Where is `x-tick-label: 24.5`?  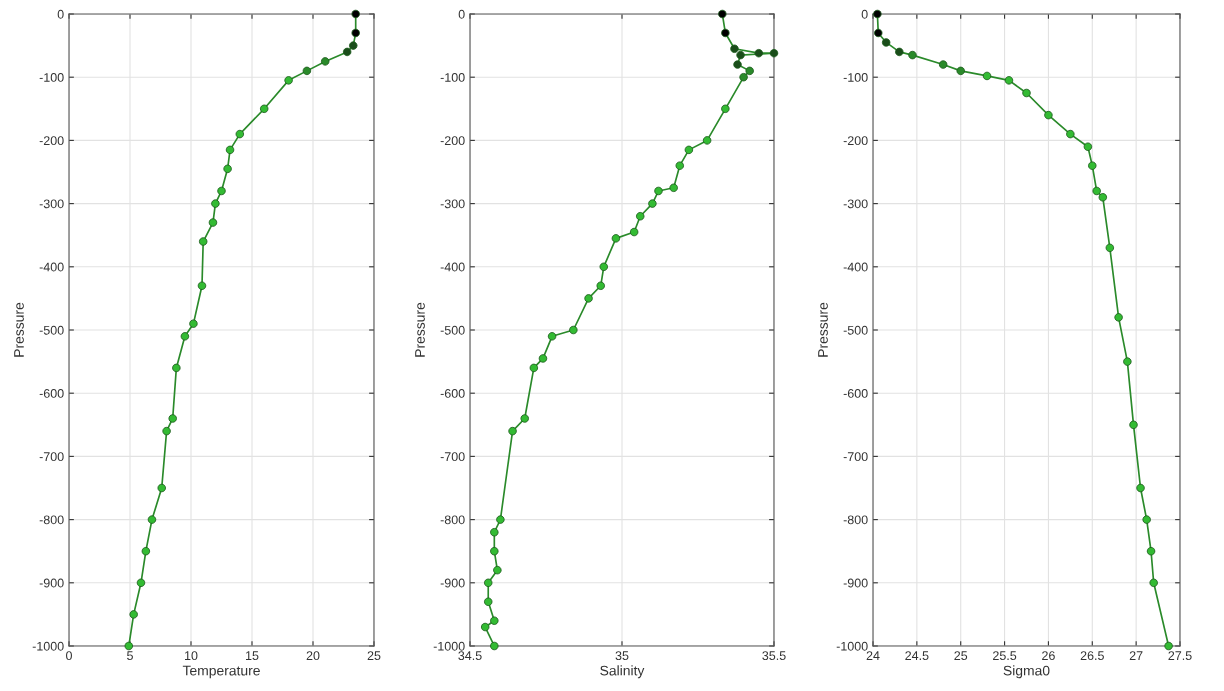
x-tick-label: 24.5 is located at coordinates (917, 656).